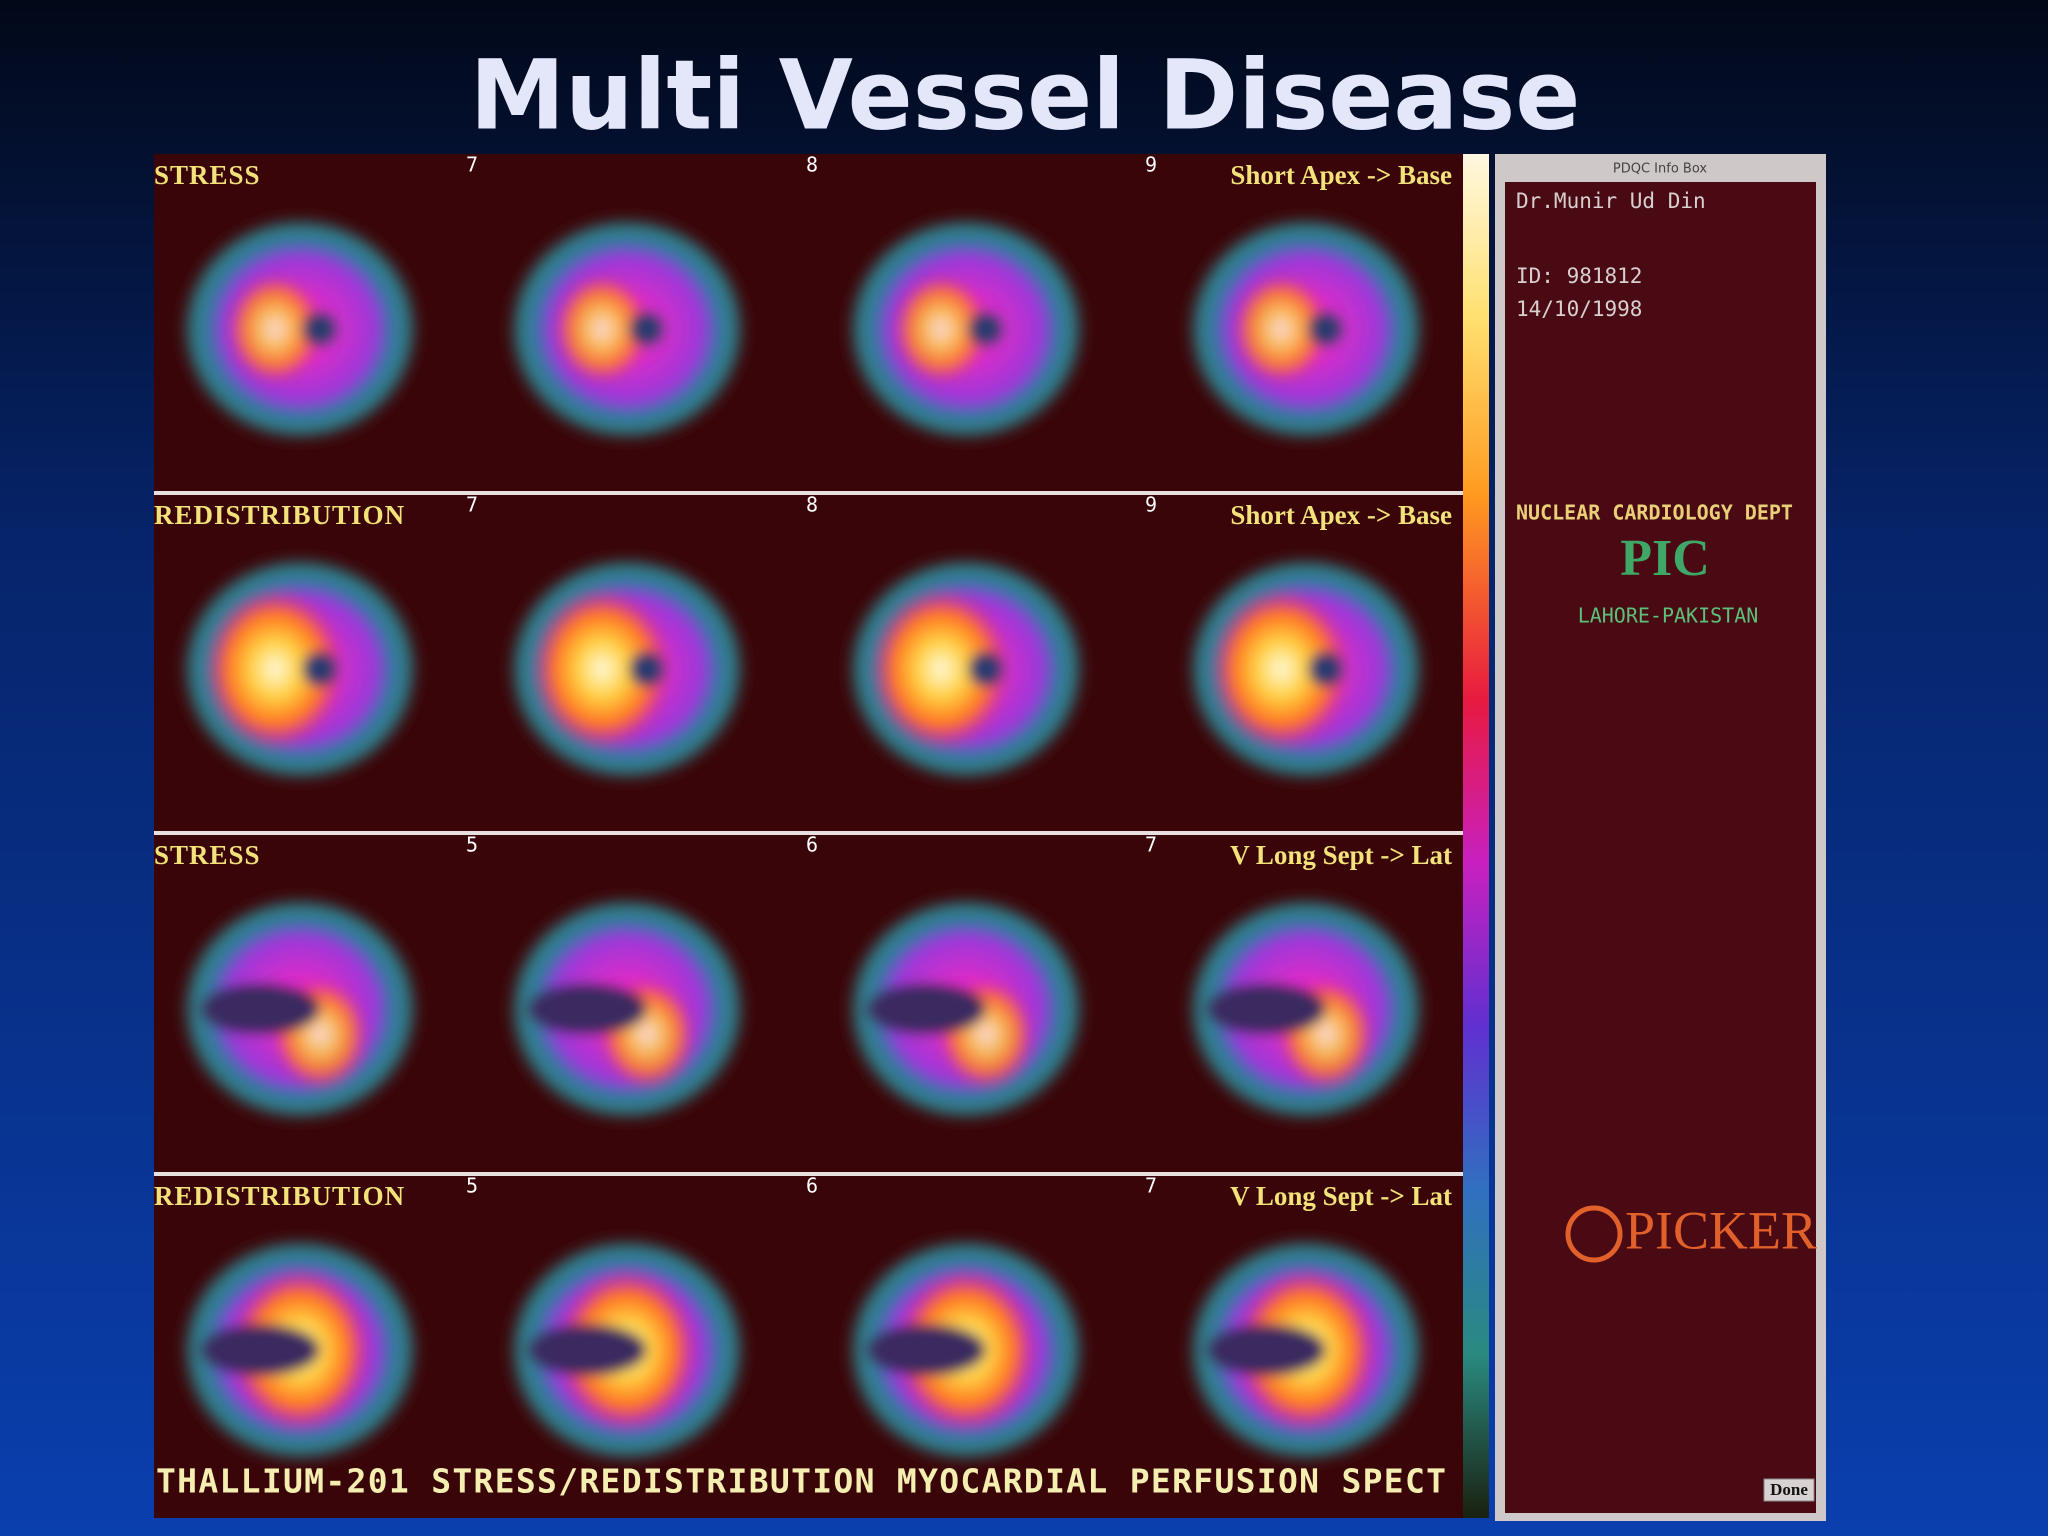 The height and width of the screenshot is (1536, 2048). Describe the element at coordinates (808, 639) in the screenshot. I see `scan-row: REDISTRIBUTION 7 8 9 Short Apex -> Base` at that location.